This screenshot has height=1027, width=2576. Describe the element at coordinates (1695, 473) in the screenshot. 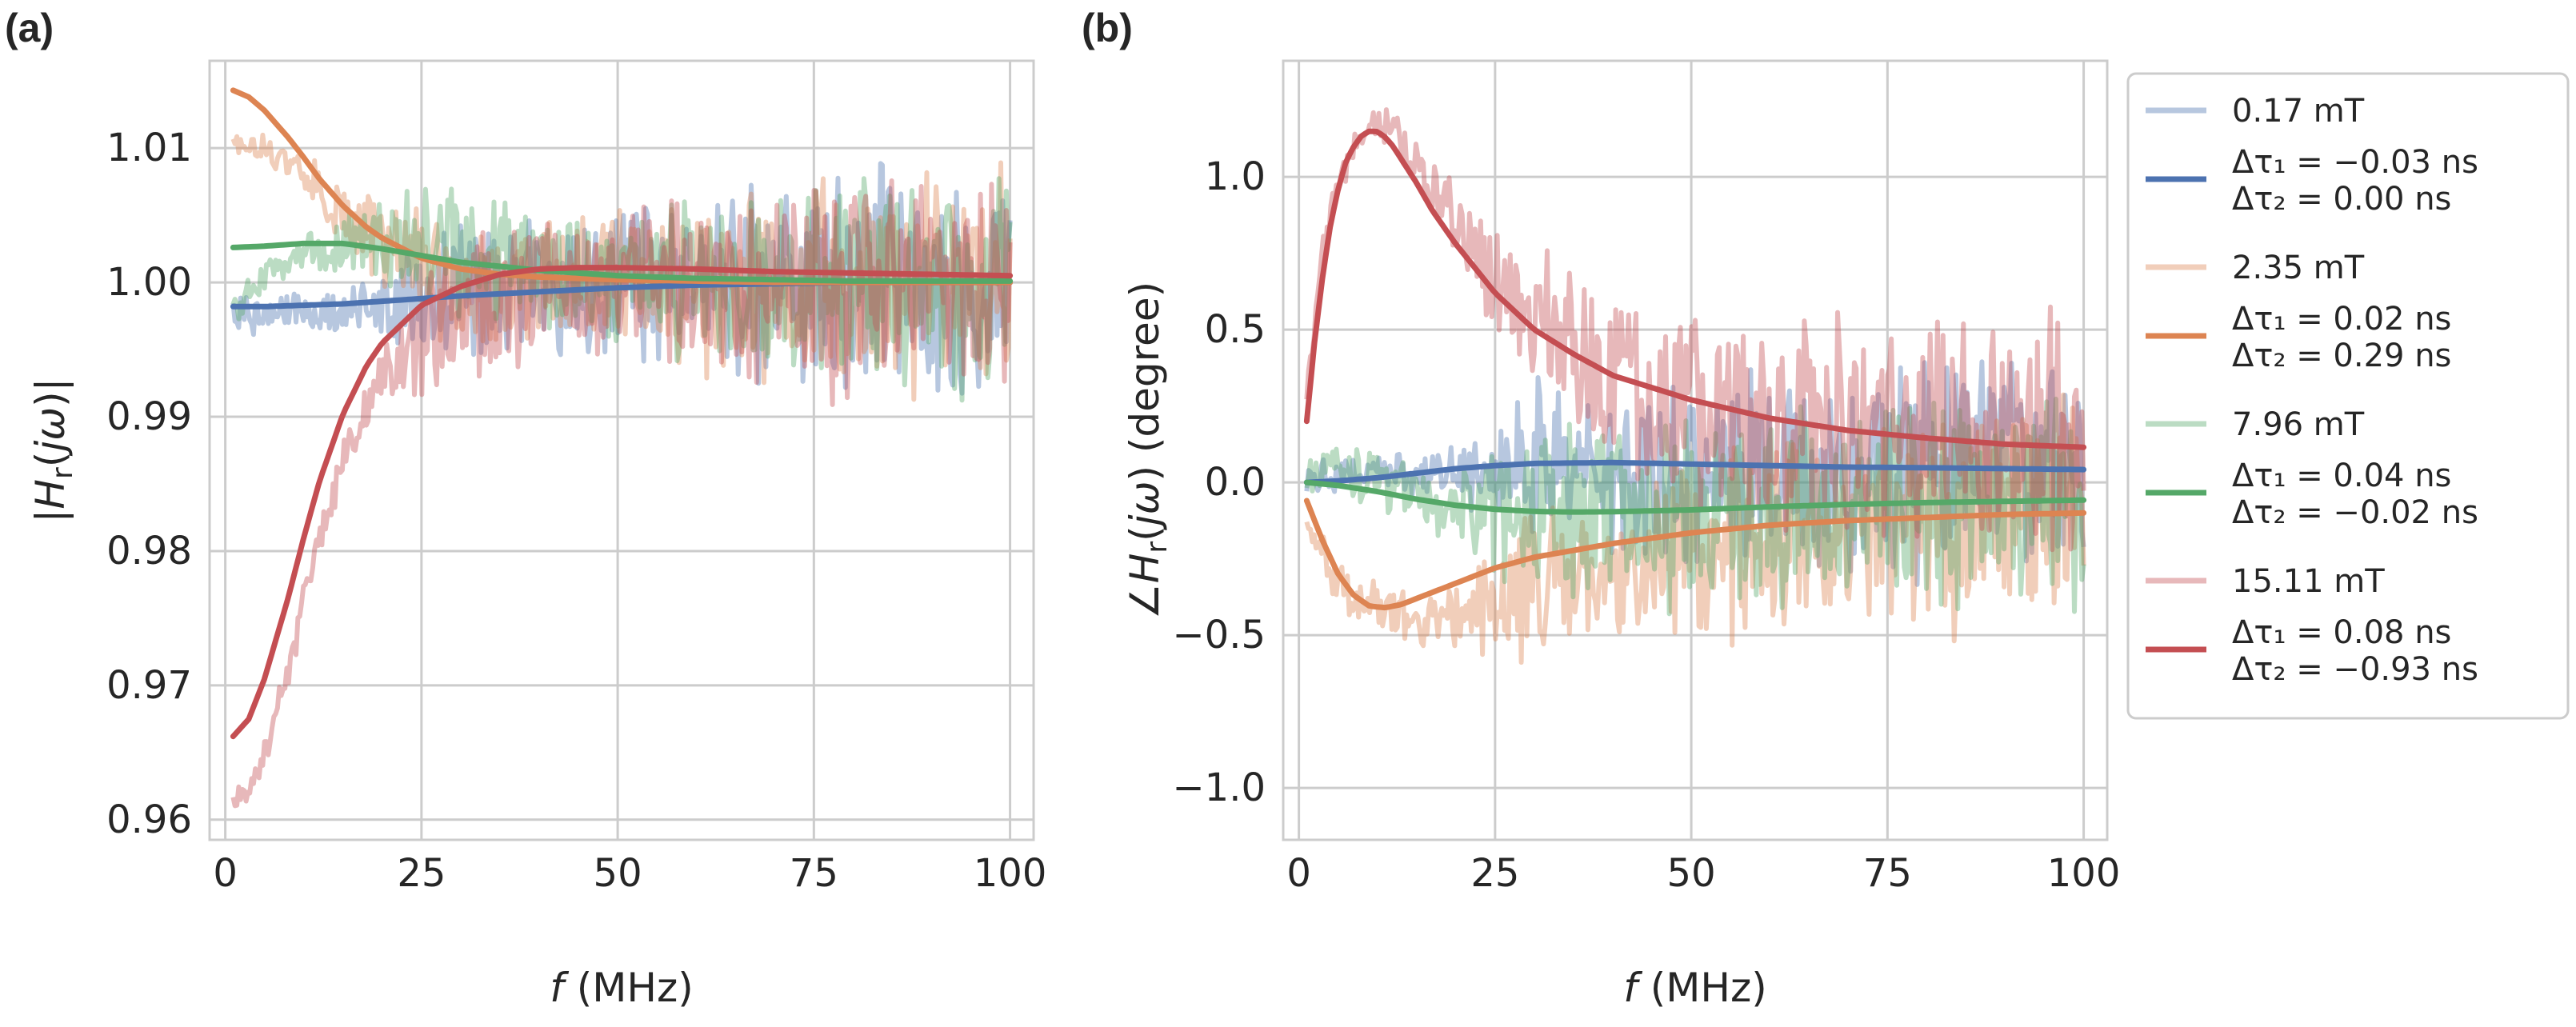

I see `fit-series-blue` at that location.